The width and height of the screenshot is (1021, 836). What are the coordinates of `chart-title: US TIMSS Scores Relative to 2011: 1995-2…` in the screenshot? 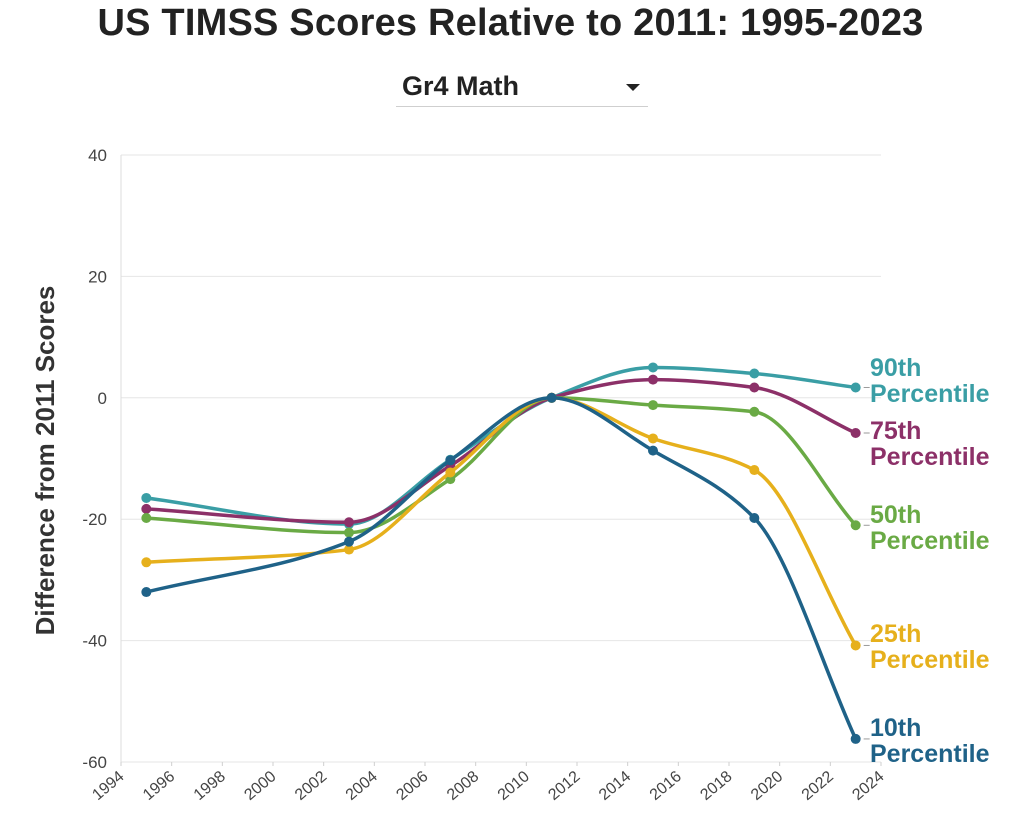 It's located at (510, 23).